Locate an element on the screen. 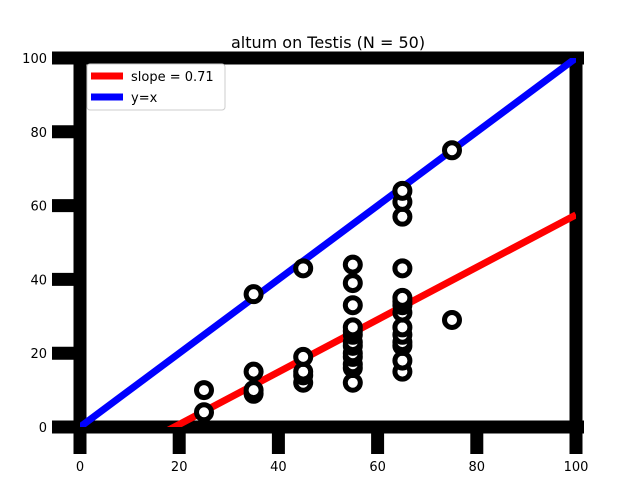  x-tick-label: 40 is located at coordinates (278, 467).